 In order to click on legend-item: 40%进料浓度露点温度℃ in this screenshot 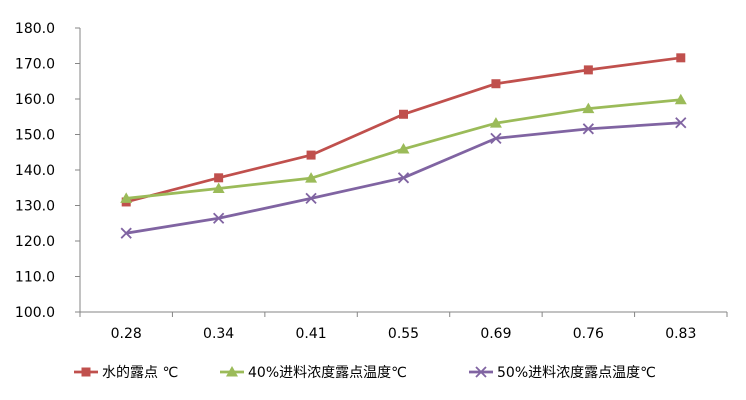, I will do `click(313, 373)`.